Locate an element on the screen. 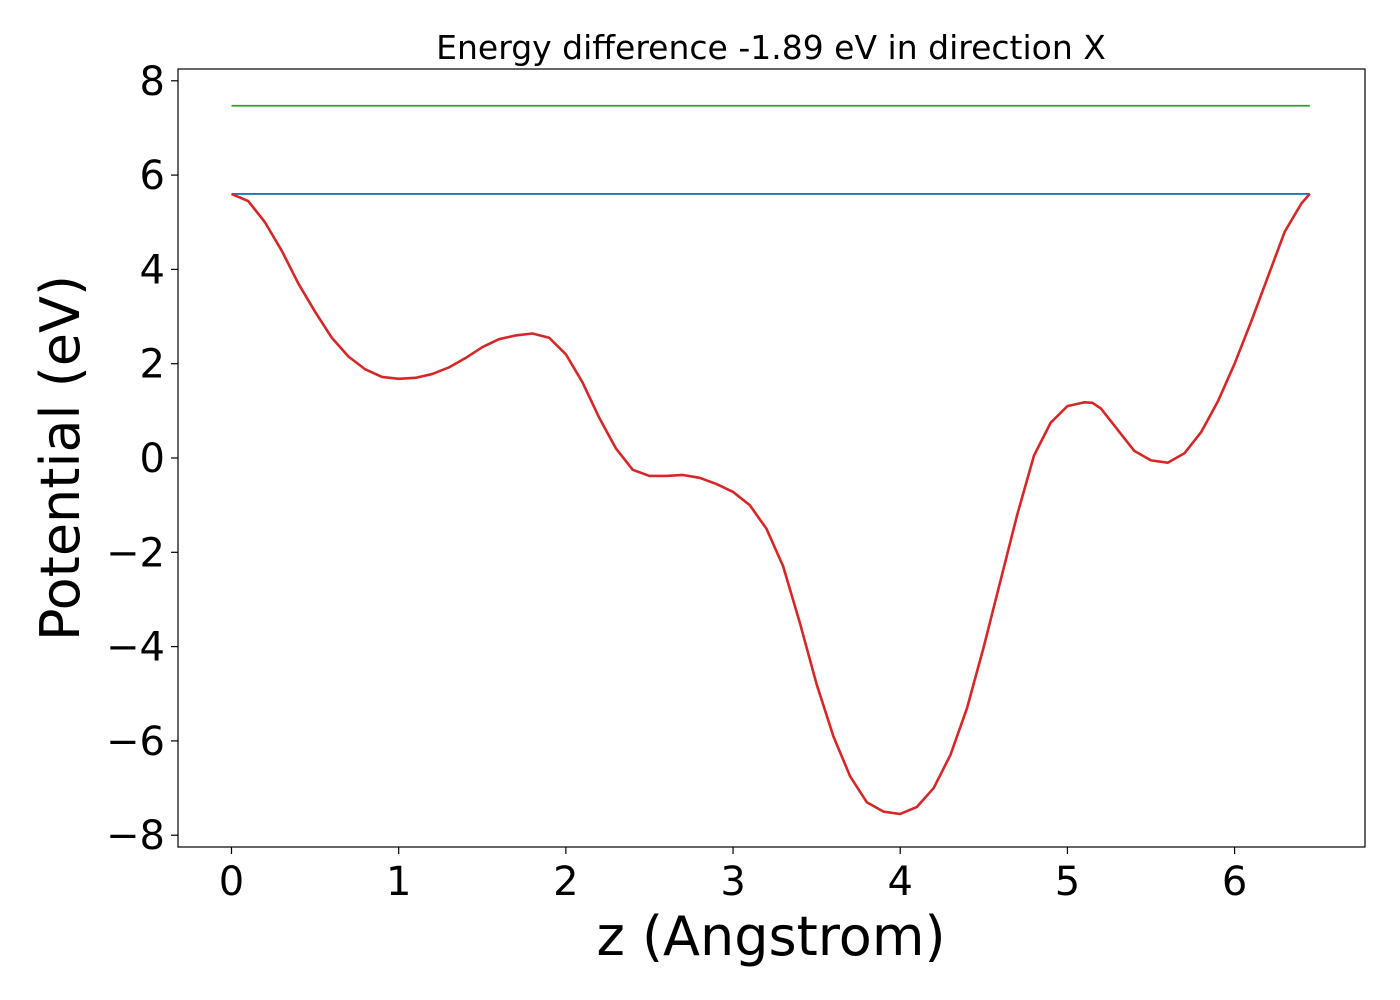  x-tick-label: 1 is located at coordinates (398, 882).